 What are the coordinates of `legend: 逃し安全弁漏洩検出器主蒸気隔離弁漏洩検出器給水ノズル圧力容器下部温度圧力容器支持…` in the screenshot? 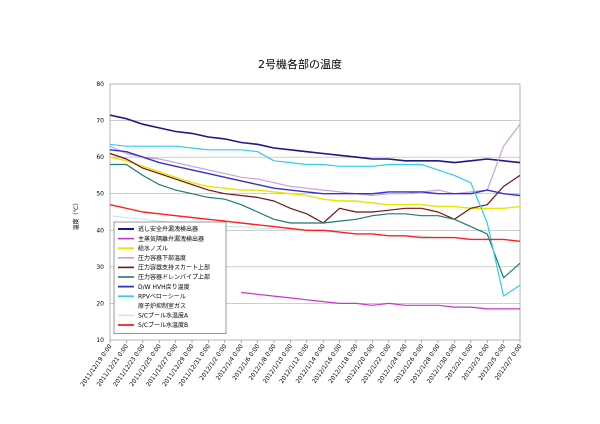 It's located at (170, 277).